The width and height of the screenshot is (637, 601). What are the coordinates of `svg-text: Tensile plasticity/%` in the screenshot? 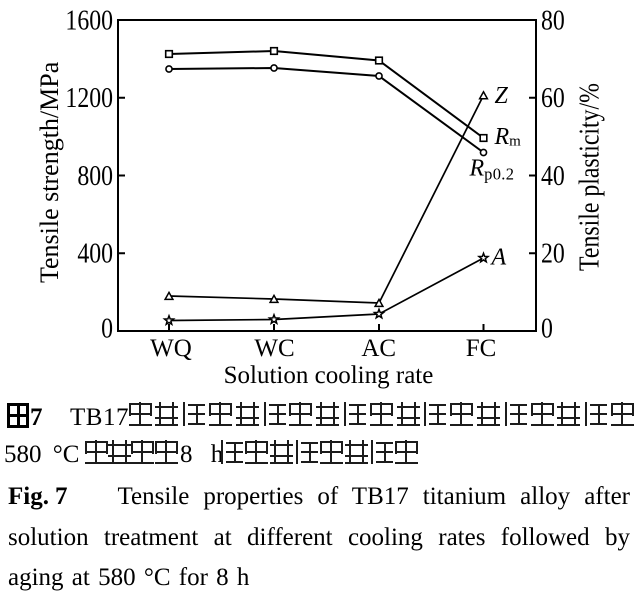 It's located at (589, 177).